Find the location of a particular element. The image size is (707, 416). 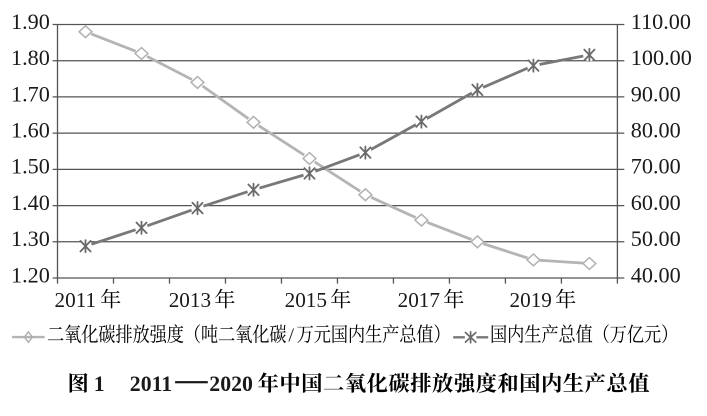

svg-text: 1.40 is located at coordinates (30, 202).